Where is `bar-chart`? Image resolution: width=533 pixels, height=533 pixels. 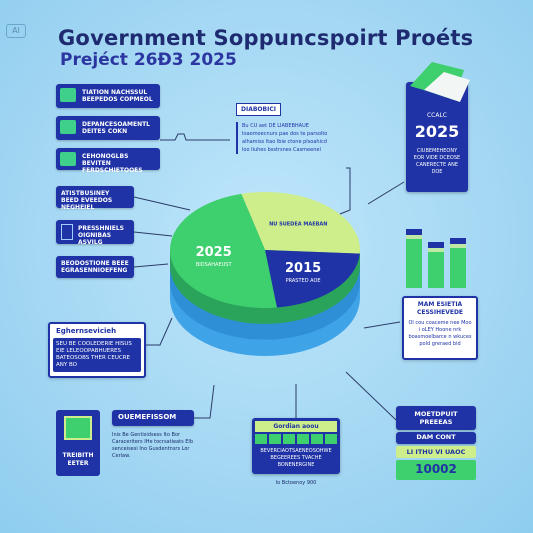 bar-chart is located at coordinates (439, 257).